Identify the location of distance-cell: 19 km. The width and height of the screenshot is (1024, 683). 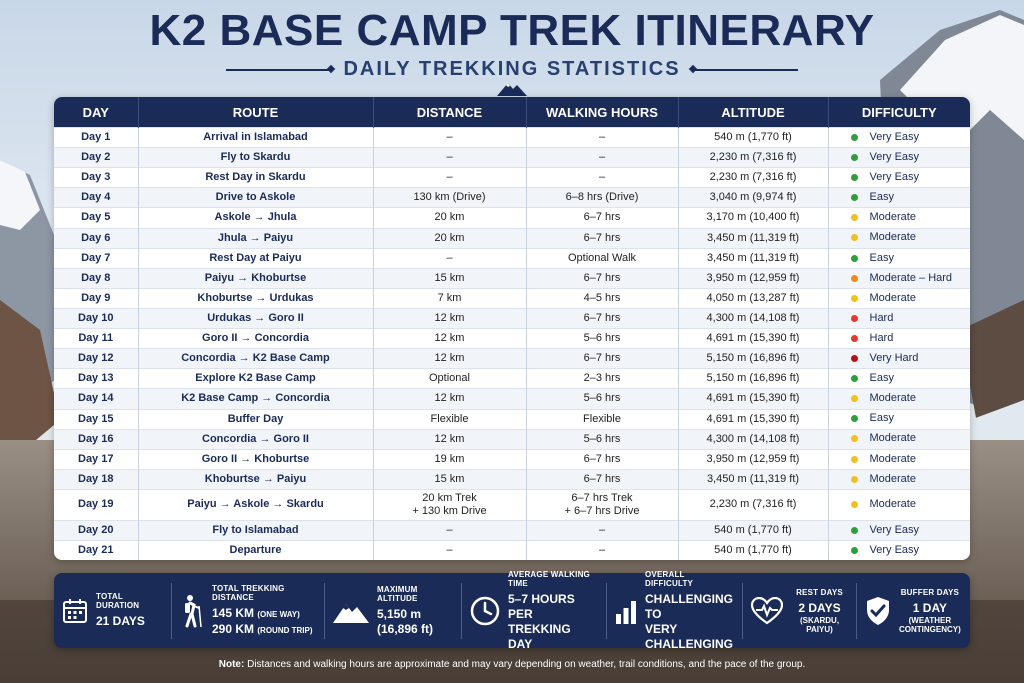
(450, 459).